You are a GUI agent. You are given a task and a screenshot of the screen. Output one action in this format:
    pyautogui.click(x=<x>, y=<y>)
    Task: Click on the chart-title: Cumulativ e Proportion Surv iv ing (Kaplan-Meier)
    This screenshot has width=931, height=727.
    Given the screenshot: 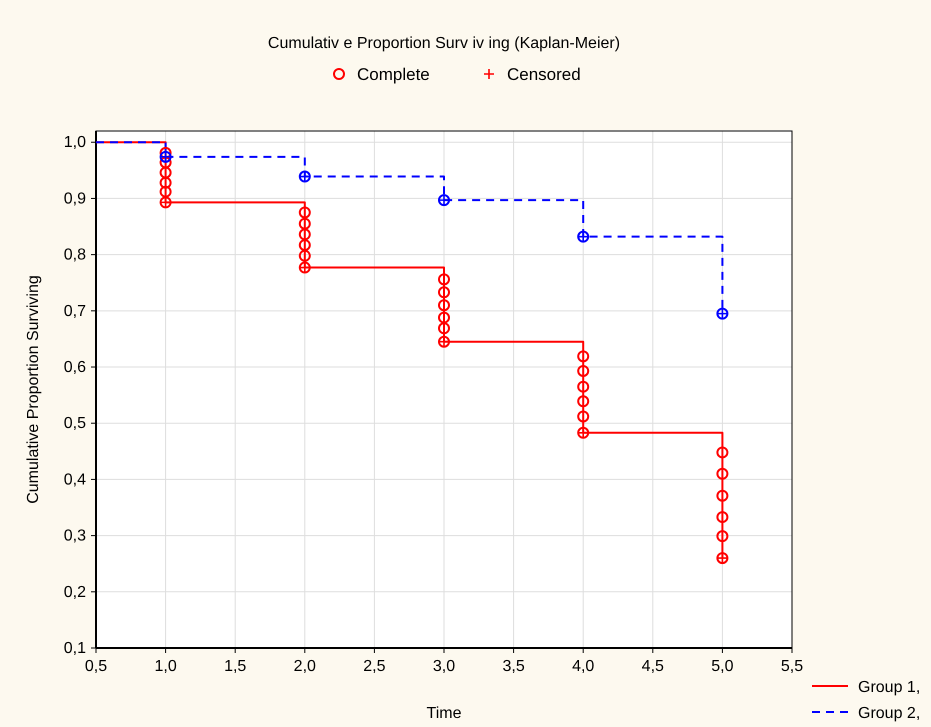 What is the action you would take?
    pyautogui.click(x=444, y=43)
    